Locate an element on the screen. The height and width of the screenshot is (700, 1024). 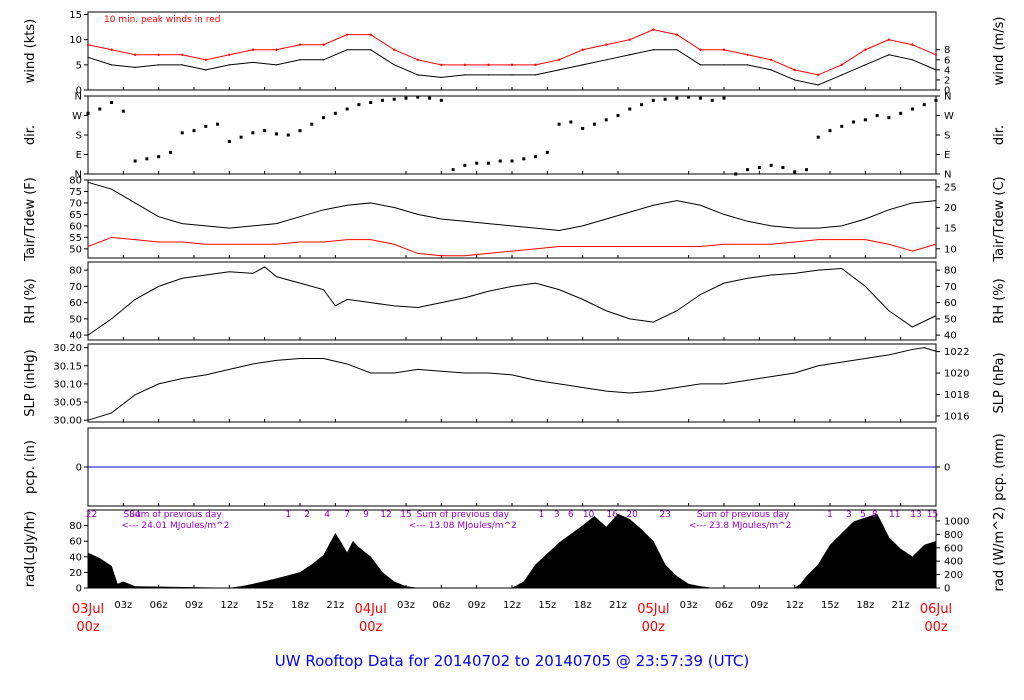
xtick-label: 09z is located at coordinates (759, 605).